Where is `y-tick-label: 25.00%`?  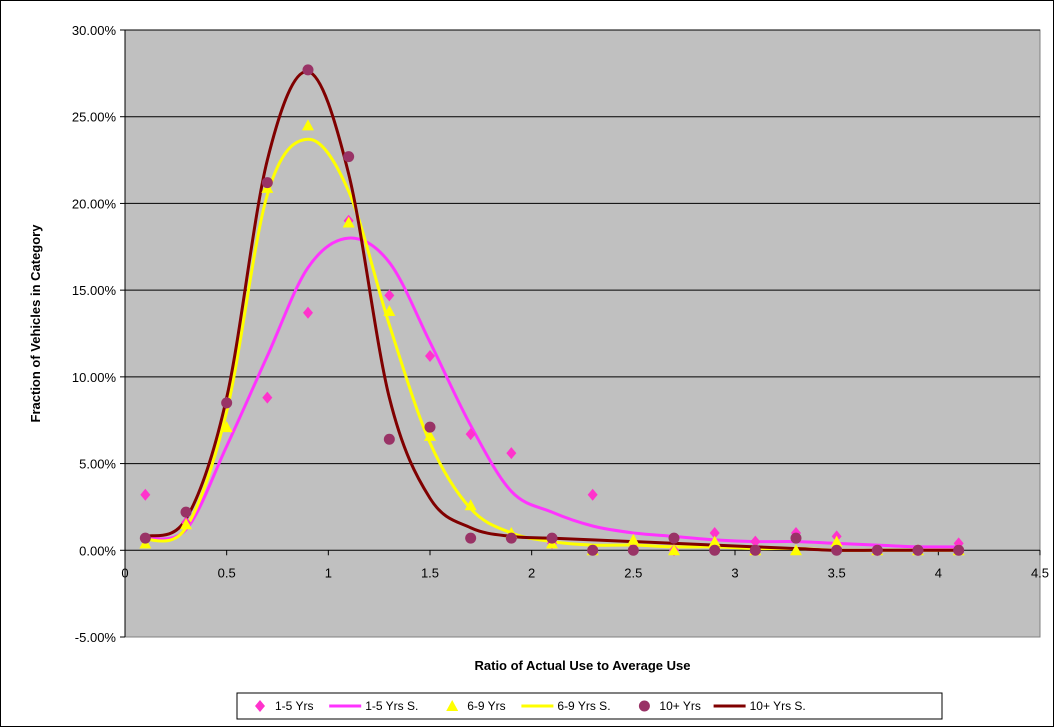
y-tick-label: 25.00% is located at coordinates (94, 117).